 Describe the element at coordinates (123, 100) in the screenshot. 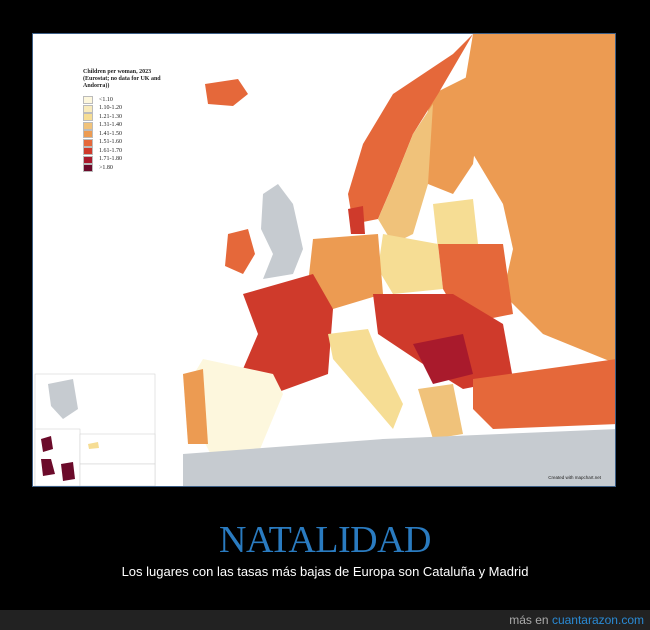

I see `legend-item: <1.10` at that location.